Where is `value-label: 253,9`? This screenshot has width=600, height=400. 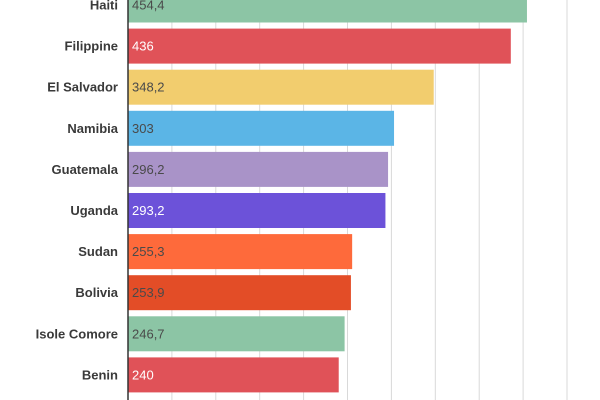 value-label: 253,9 is located at coordinates (148, 292).